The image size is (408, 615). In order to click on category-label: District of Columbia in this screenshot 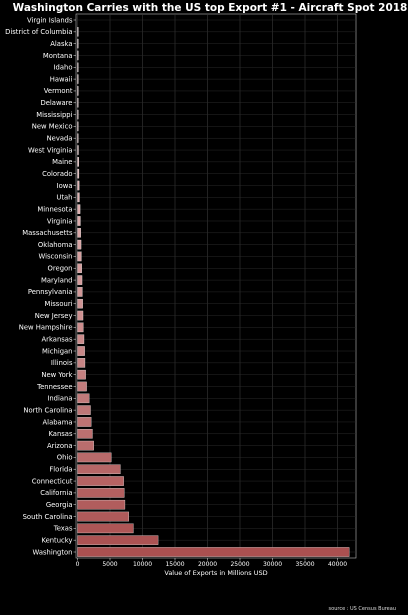, I will do `click(38, 32)`.